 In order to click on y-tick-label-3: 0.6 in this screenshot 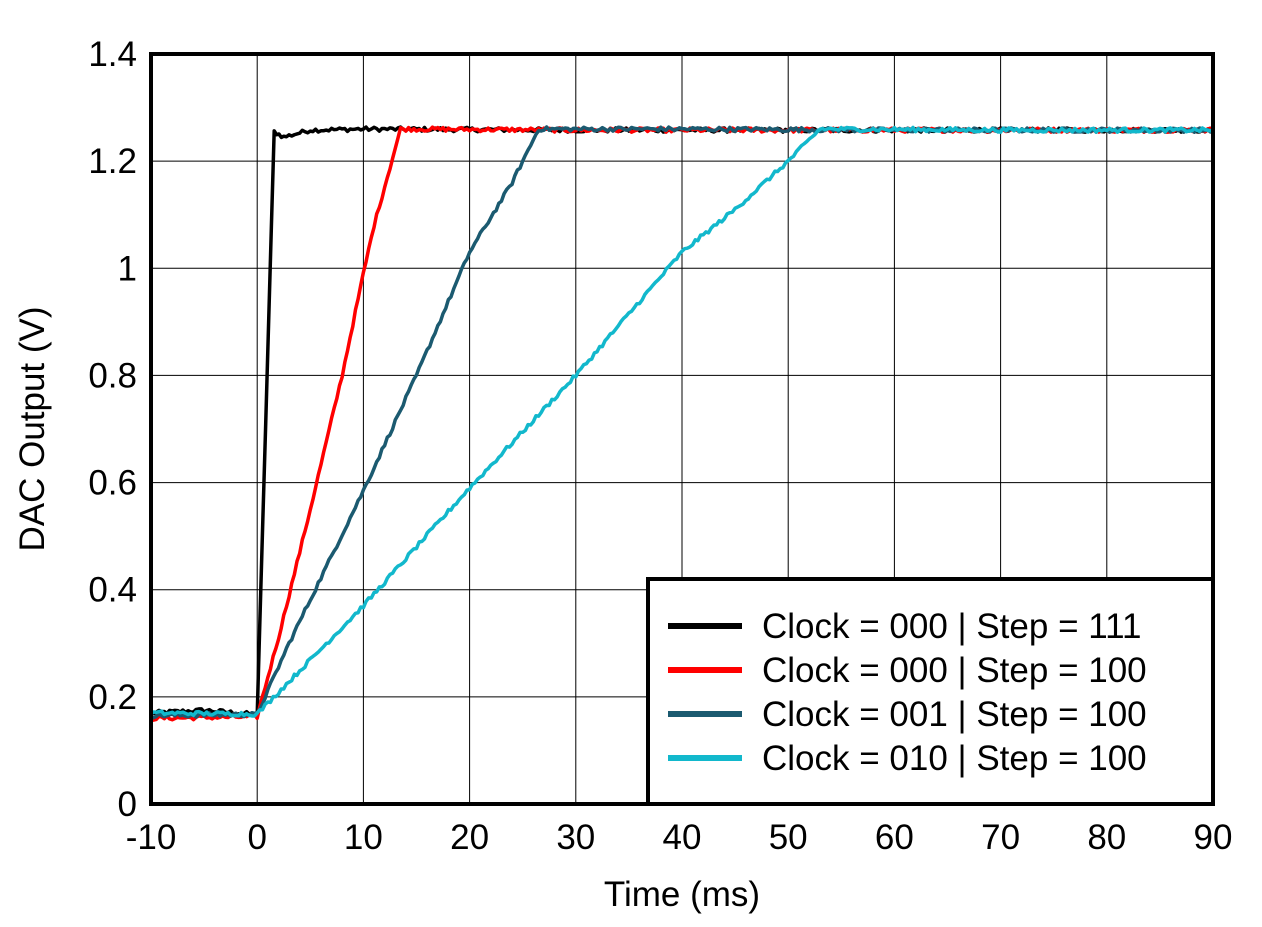, I will do `click(112, 483)`.